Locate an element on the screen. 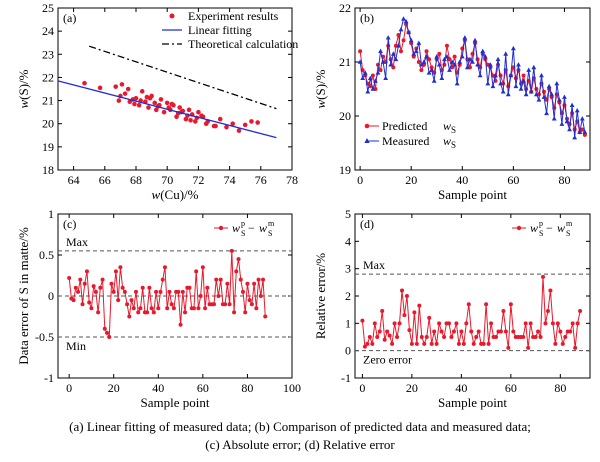 This screenshot has width=600, height=462. legend-symbol-sub: S is located at coordinates (453, 145).